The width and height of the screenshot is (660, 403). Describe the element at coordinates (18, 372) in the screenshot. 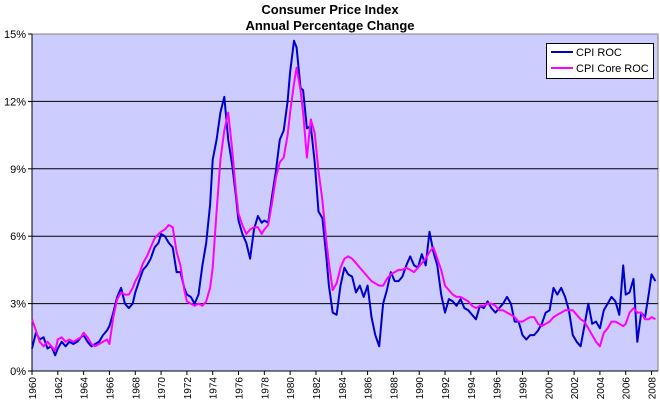

I see `y-tick-label: 0%` at that location.